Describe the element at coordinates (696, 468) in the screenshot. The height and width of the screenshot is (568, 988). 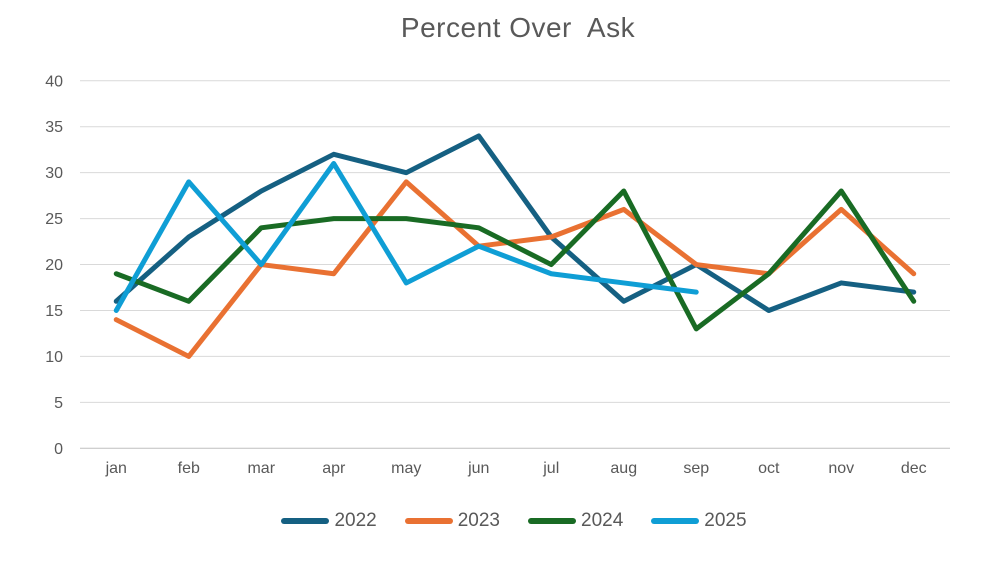
I see `x-axis-label: sep` at that location.